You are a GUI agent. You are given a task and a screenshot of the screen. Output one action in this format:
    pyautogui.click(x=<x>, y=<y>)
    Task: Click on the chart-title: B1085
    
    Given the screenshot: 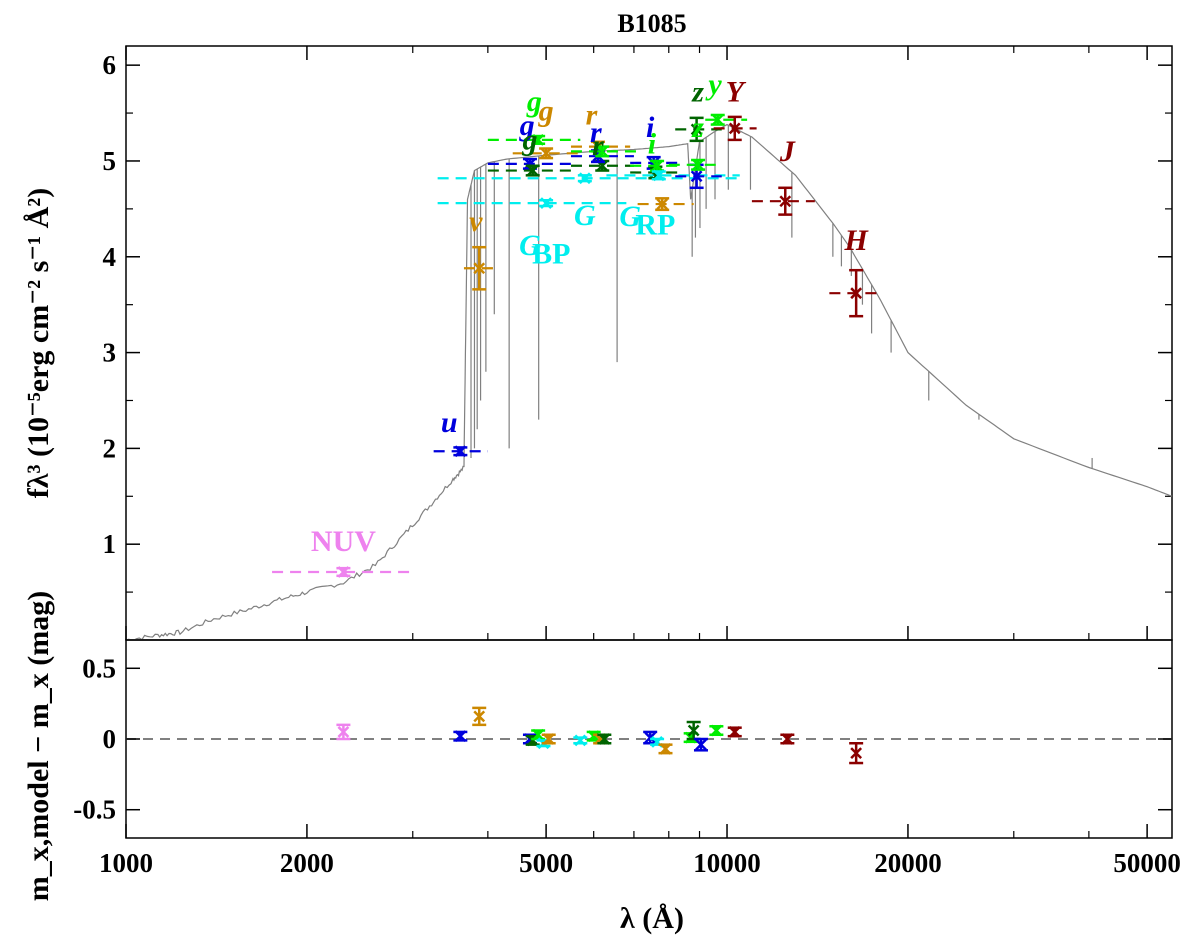 What is the action you would take?
    pyautogui.click(x=651, y=23)
    